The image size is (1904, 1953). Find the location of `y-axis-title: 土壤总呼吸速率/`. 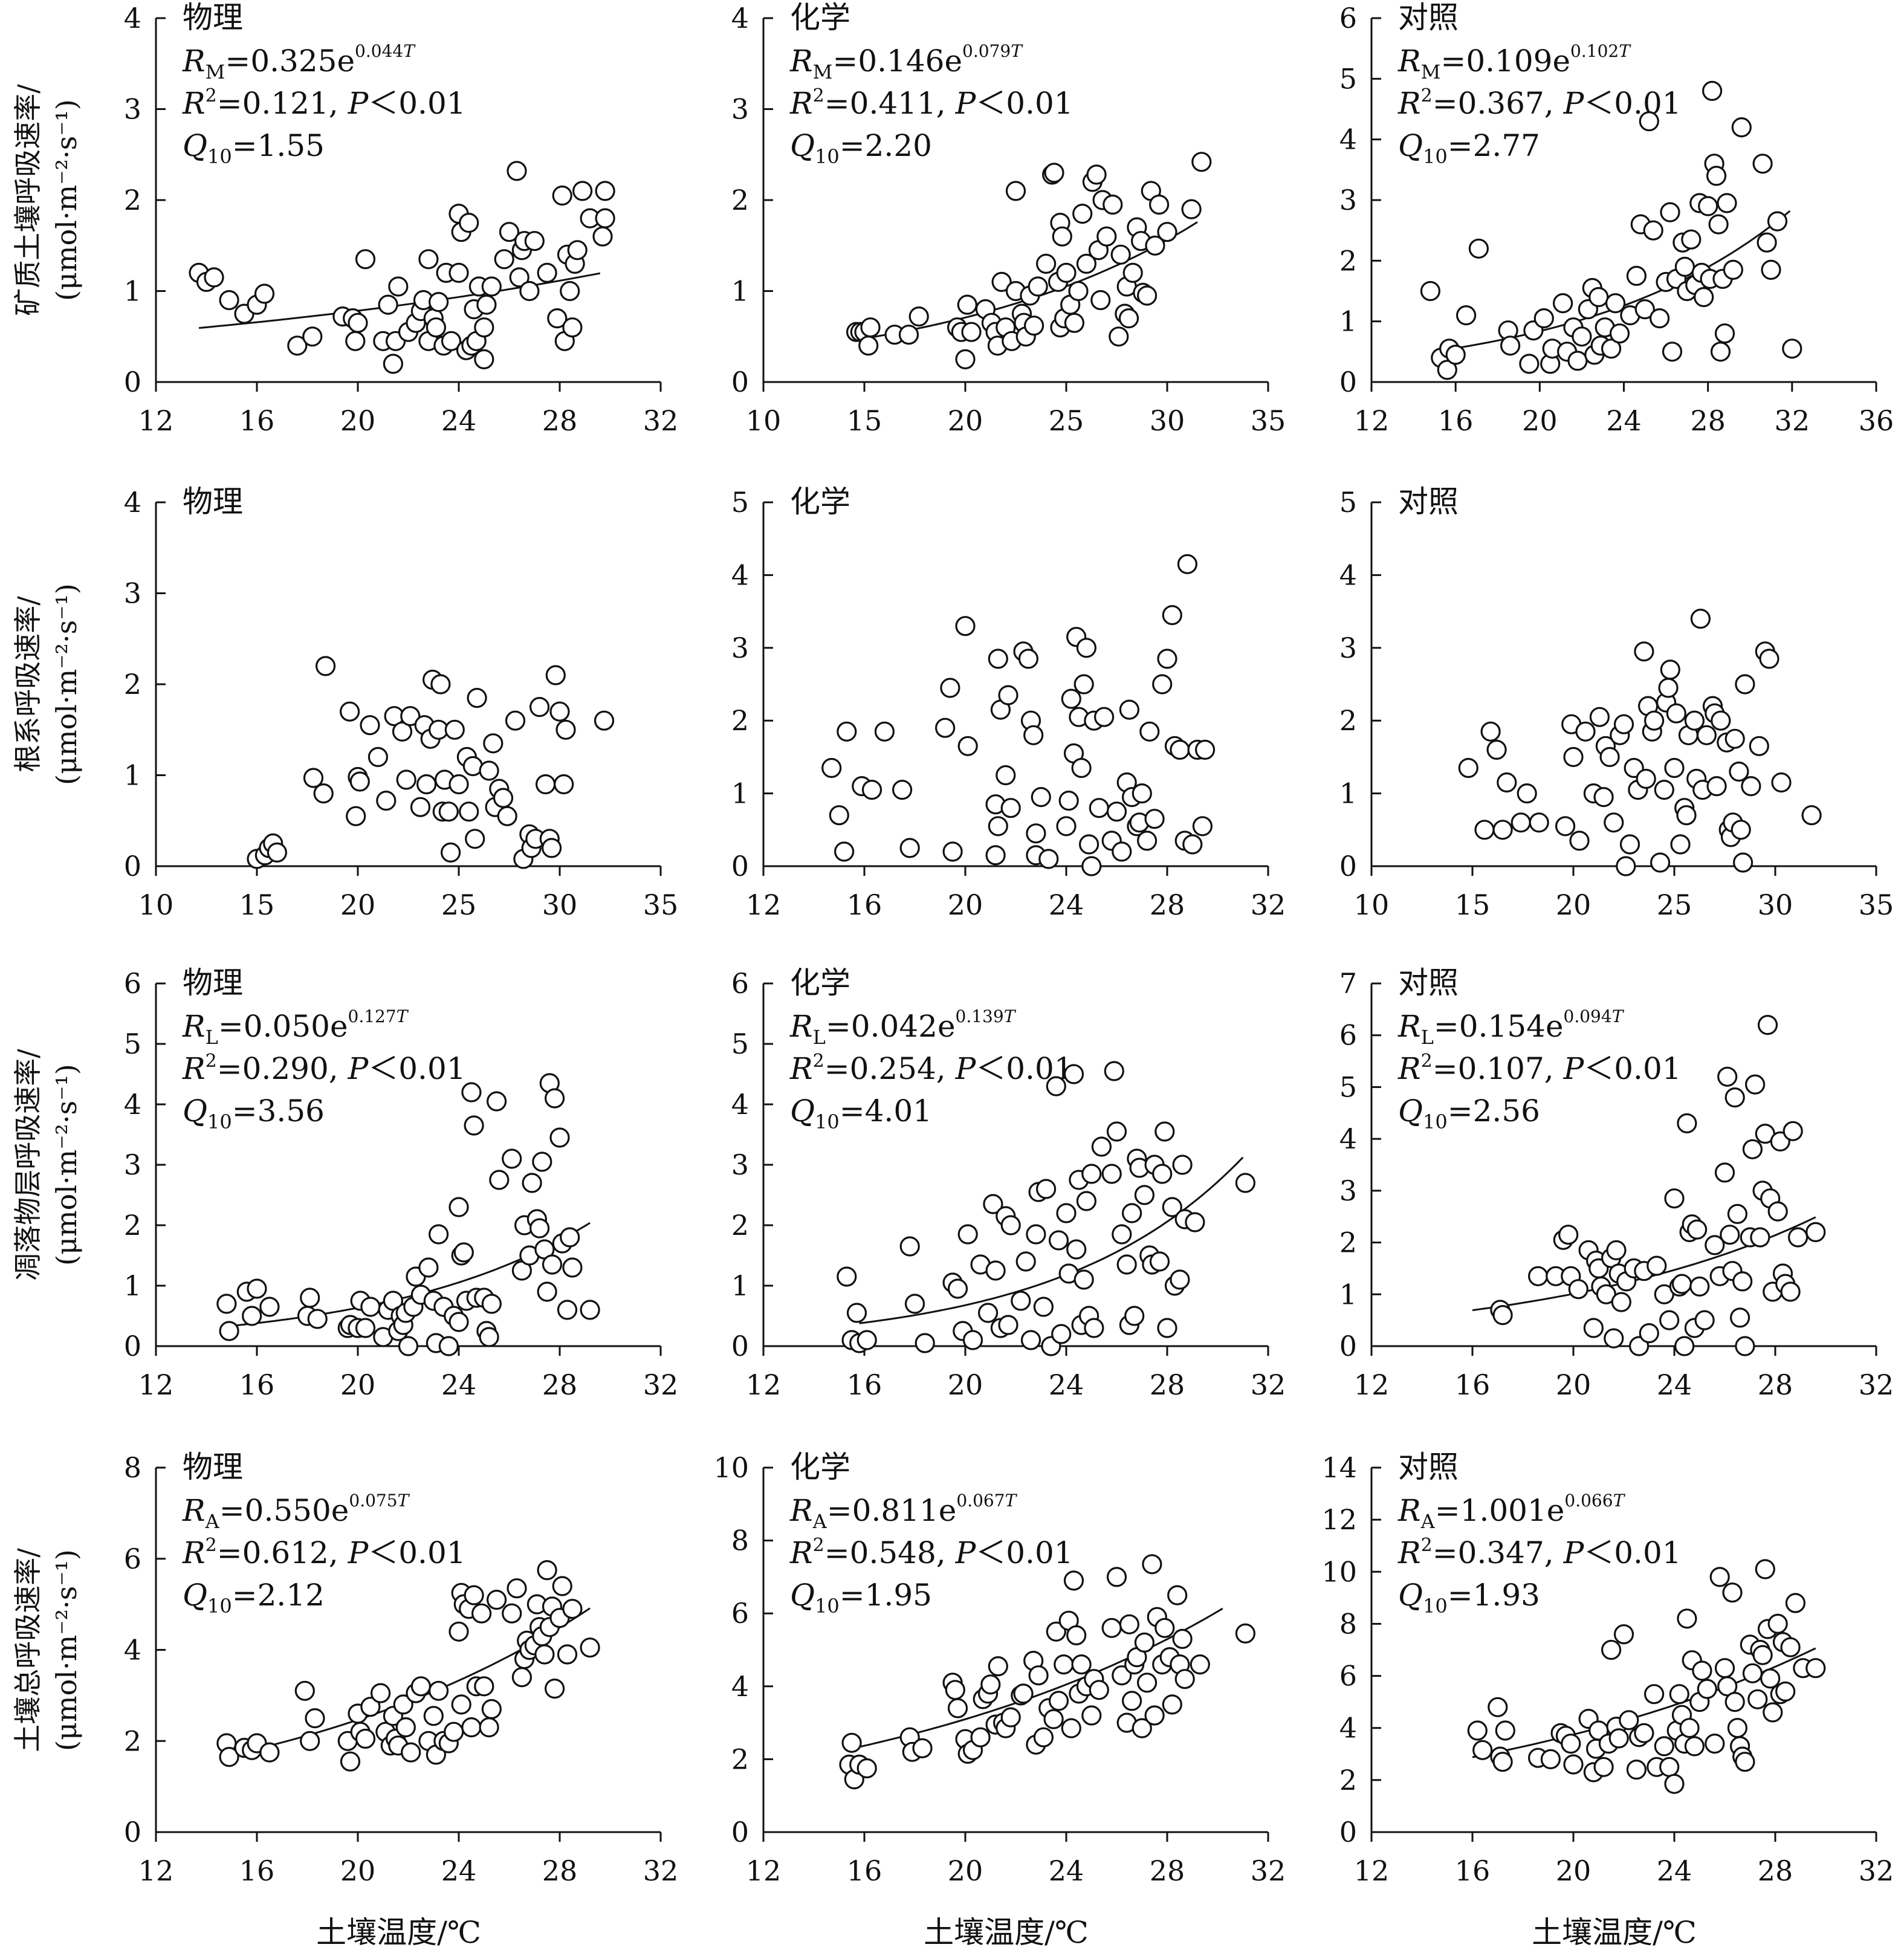

y-axis-title: 土壤总呼吸速率/ is located at coordinates (27, 1650).